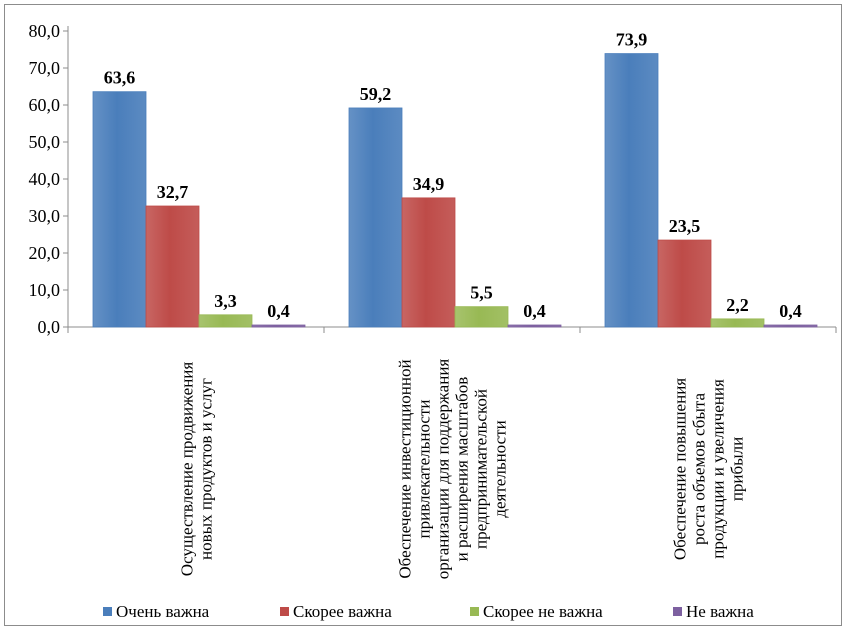 Image resolution: width=848 pixels, height=631 pixels. What do you see at coordinates (737, 305) in the screenshot?
I see `data-label: 2,2` at bounding box center [737, 305].